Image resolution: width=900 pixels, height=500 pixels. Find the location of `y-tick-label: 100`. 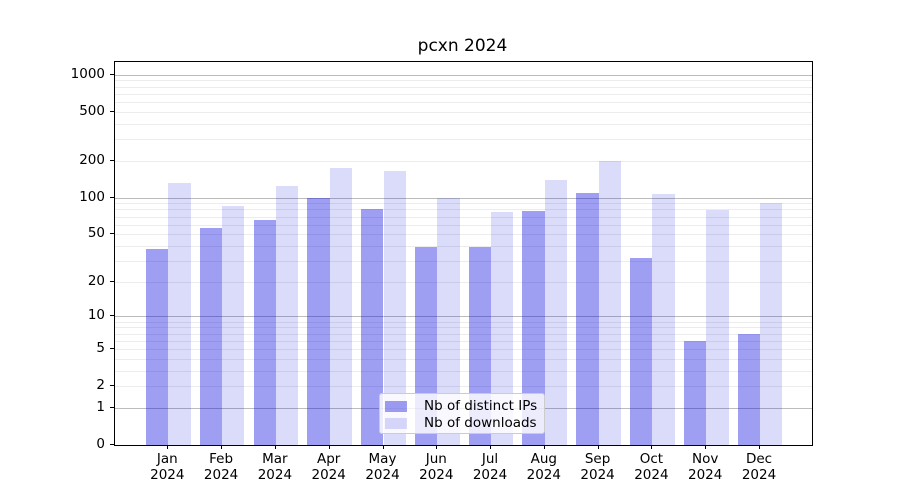

y-tick-label: 100 is located at coordinates (92, 196).